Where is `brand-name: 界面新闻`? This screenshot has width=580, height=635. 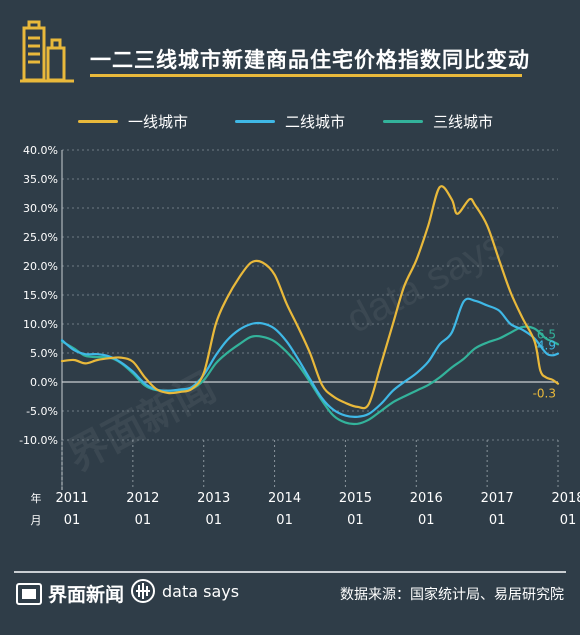
brand-name: 界面新闻 is located at coordinates (86, 595).